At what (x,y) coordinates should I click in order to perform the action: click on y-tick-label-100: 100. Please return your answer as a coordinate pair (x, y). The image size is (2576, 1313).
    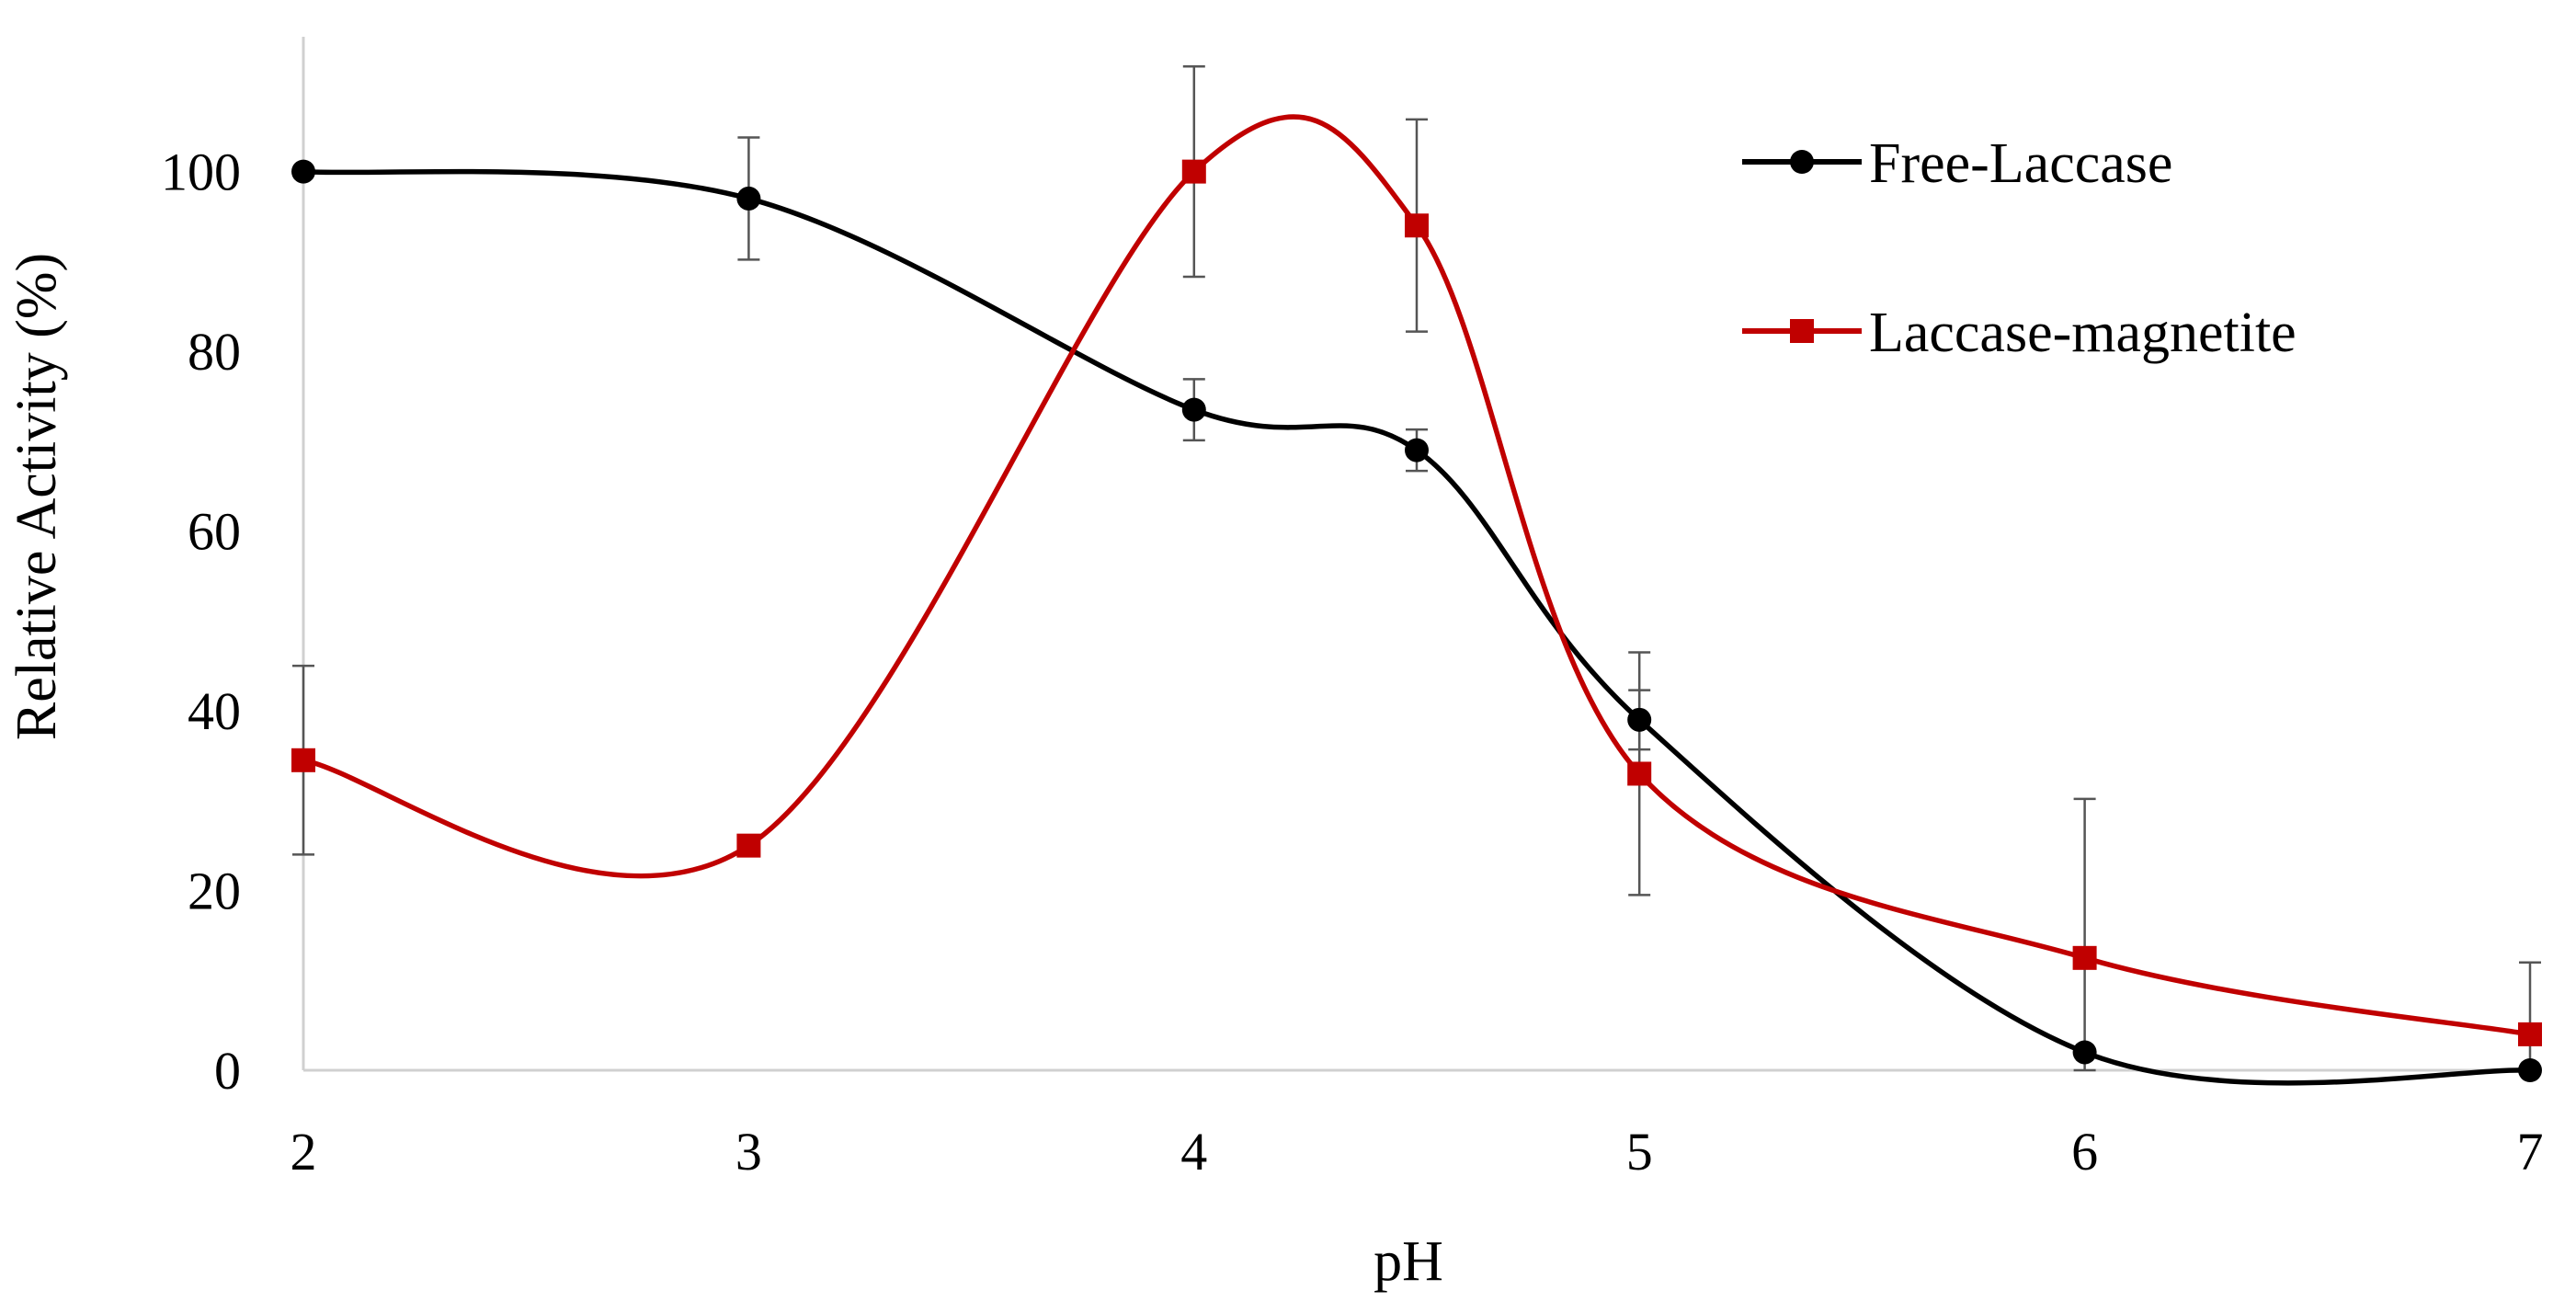
    Looking at the image, I should click on (201, 172).